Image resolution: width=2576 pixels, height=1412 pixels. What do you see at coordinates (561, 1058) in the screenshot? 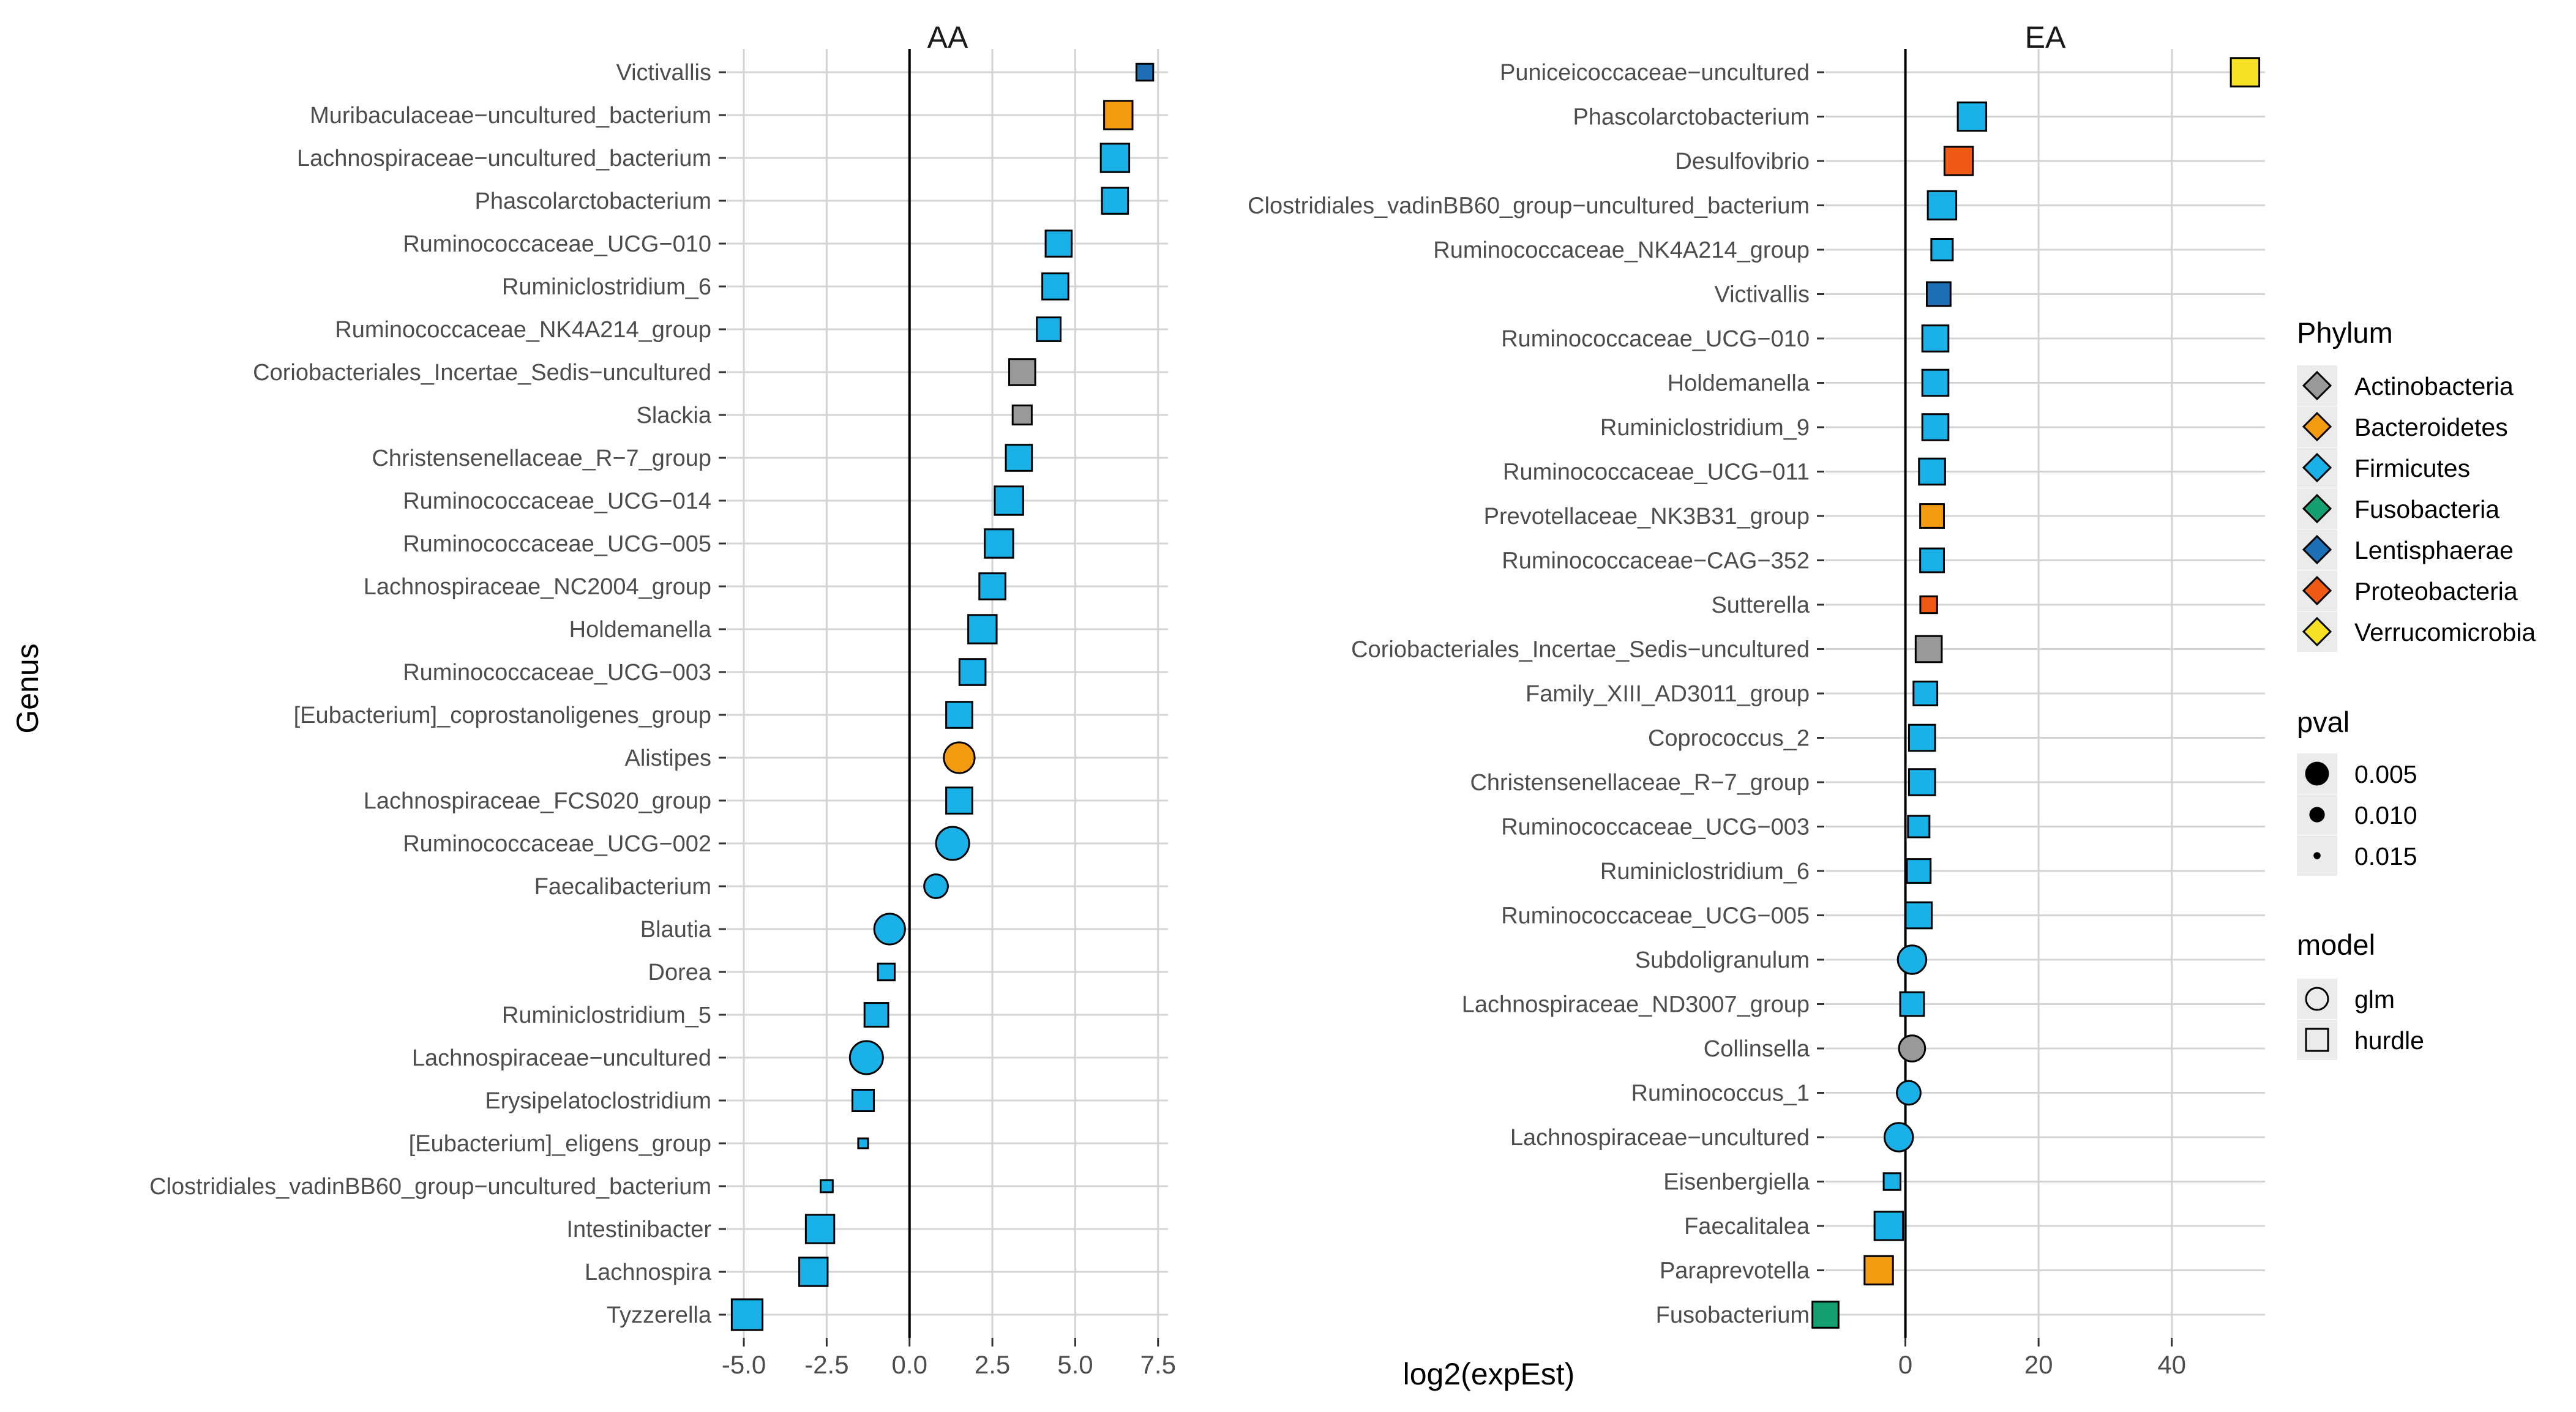
I see `y-tick-label: Lachnospiraceae−uncultured` at bounding box center [561, 1058].